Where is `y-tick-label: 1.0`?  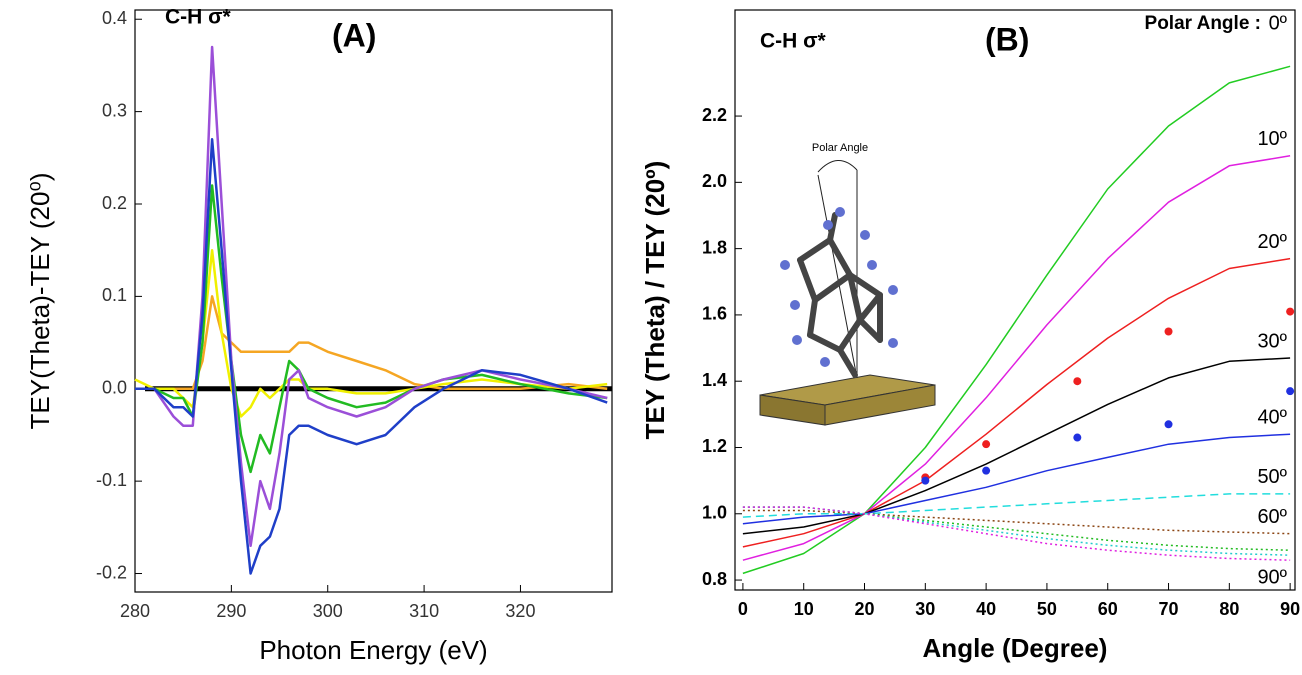 y-tick-label: 1.0 is located at coordinates (714, 513).